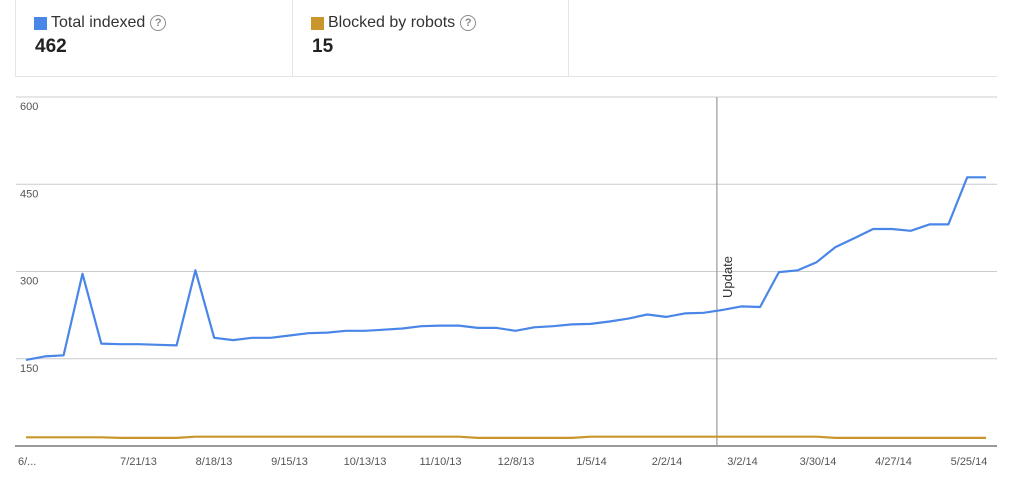  I want to click on y-tick-label: 600, so click(29, 107).